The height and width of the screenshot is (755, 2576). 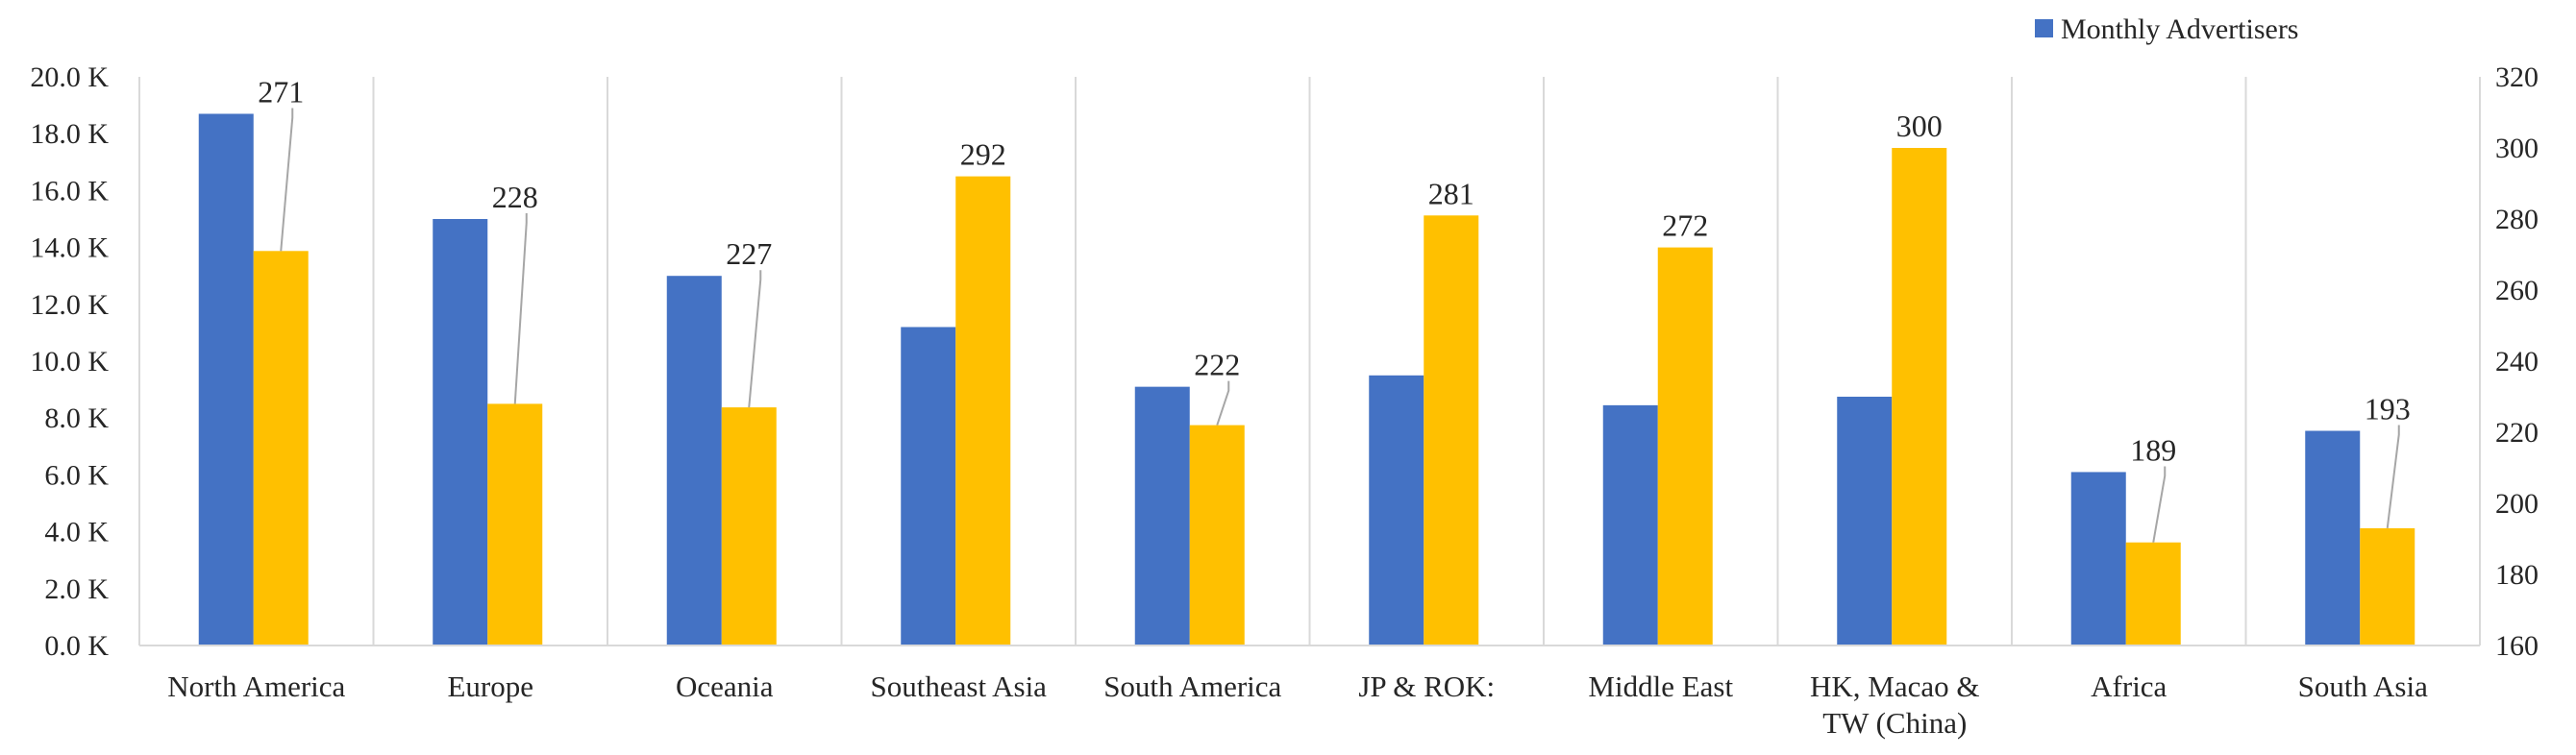 What do you see at coordinates (2363, 686) in the screenshot?
I see `category-label: South Asia` at bounding box center [2363, 686].